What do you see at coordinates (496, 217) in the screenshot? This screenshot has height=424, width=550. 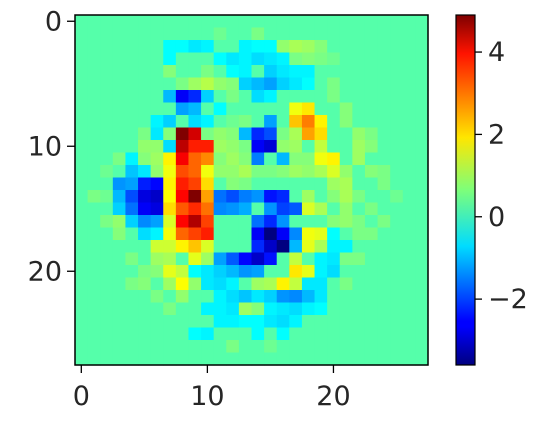 I see `colorbar-tick-label: 0` at bounding box center [496, 217].